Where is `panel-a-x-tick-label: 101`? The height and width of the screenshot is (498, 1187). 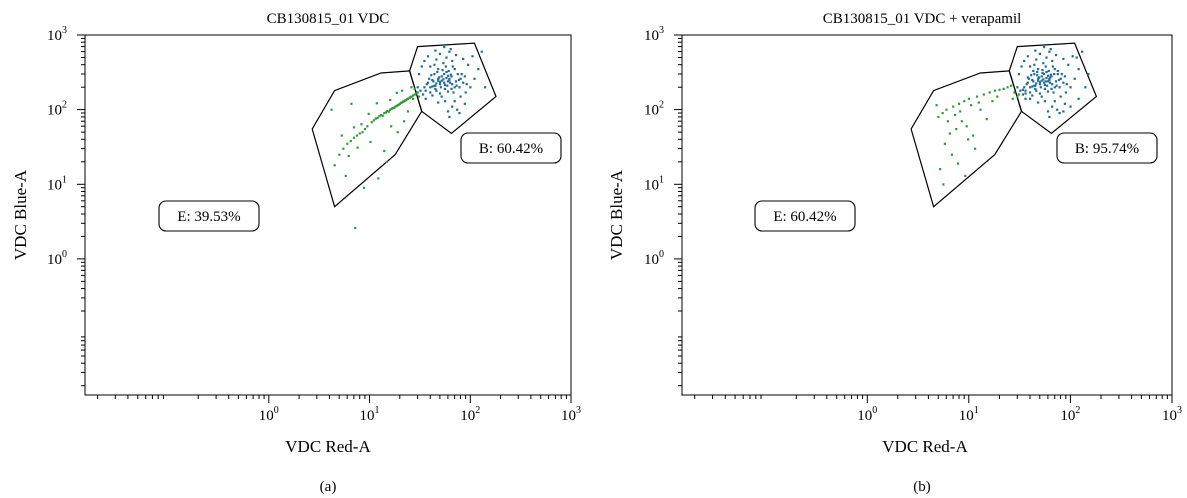
panel-a-x-tick-label: 101 is located at coordinates (370, 414).